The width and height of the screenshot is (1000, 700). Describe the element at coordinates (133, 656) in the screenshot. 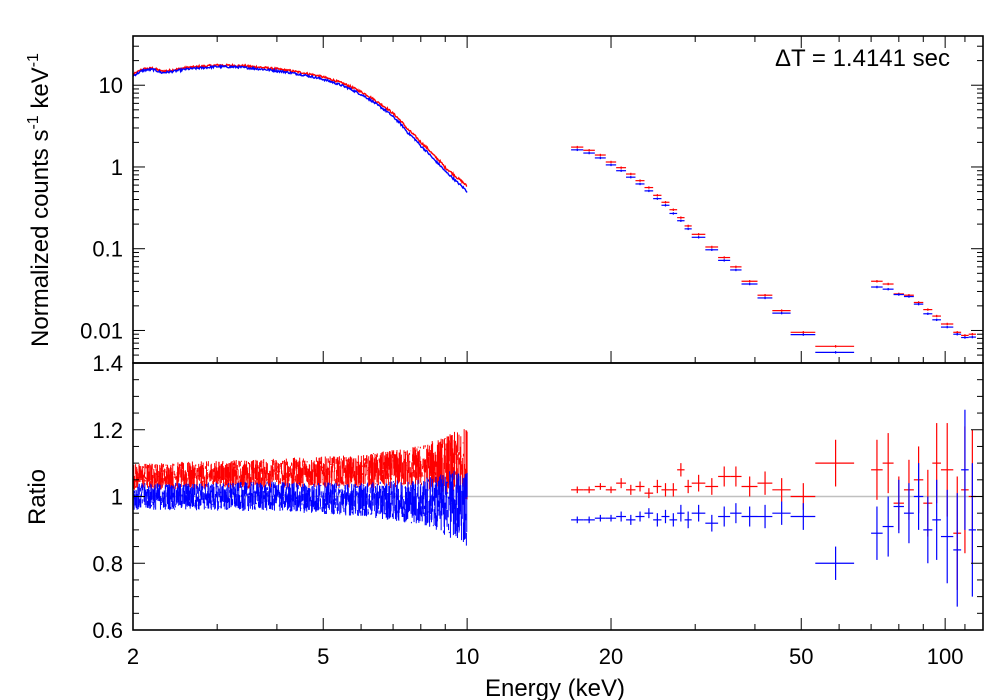

I see `xtick-label: 2` at that location.